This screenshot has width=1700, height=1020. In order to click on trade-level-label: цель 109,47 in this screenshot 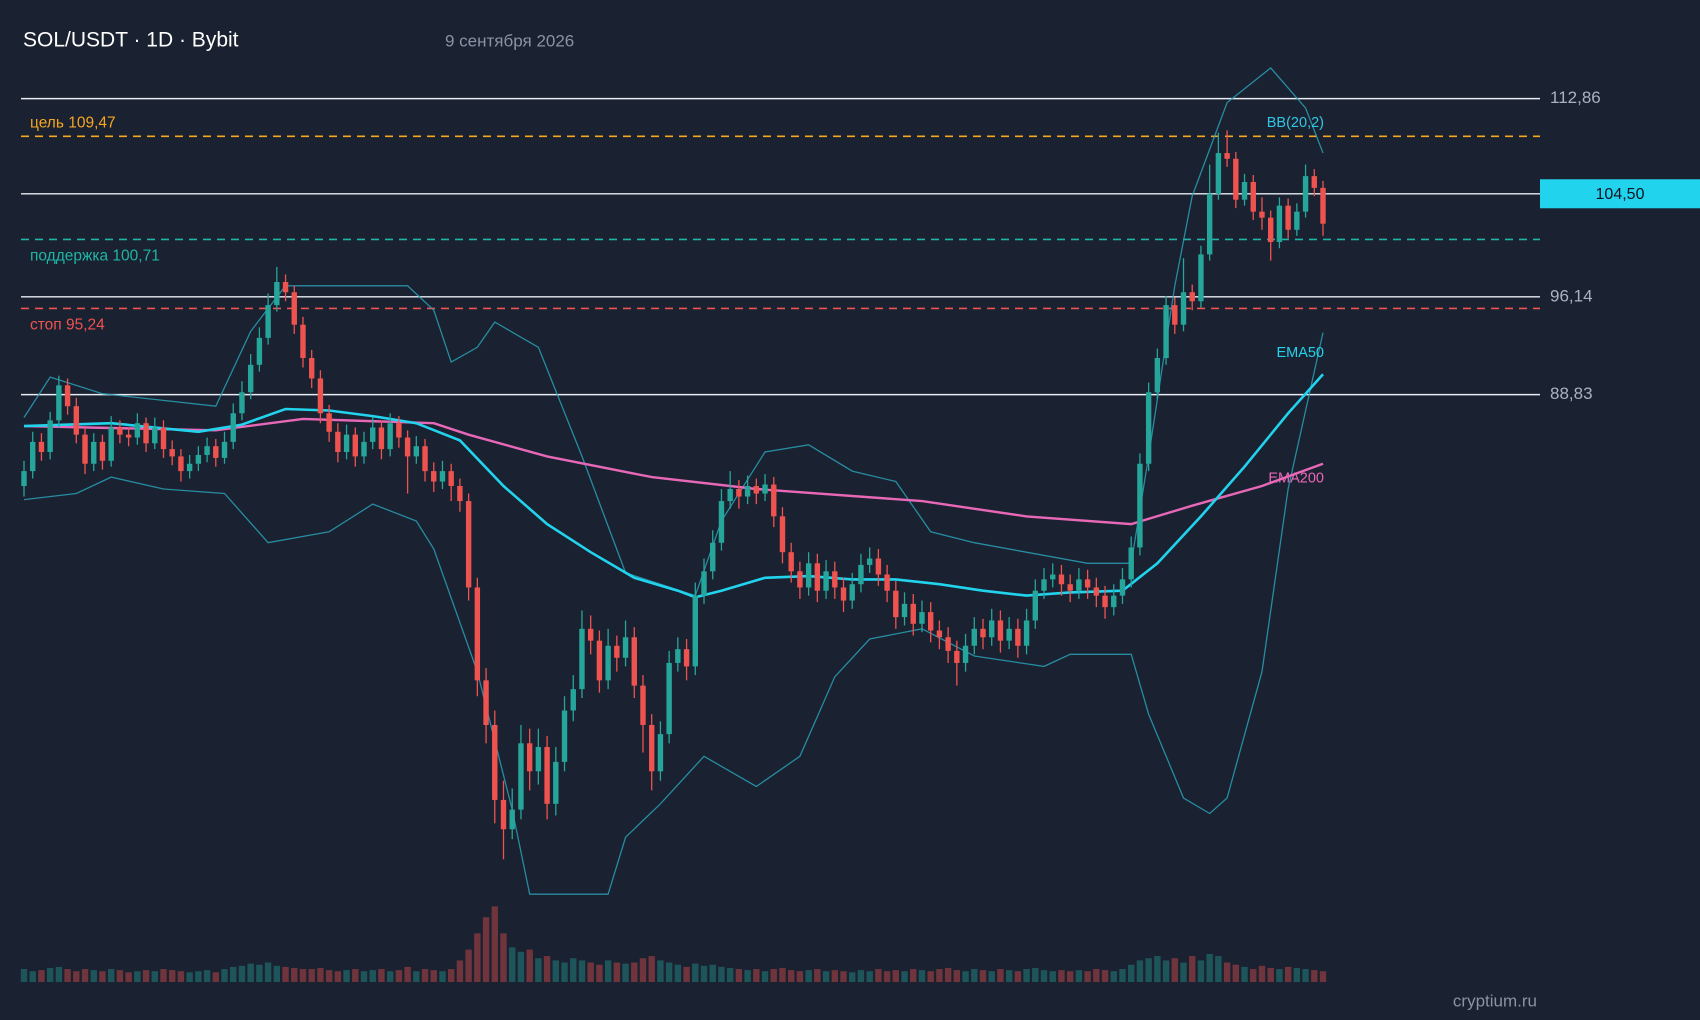, I will do `click(73, 122)`.